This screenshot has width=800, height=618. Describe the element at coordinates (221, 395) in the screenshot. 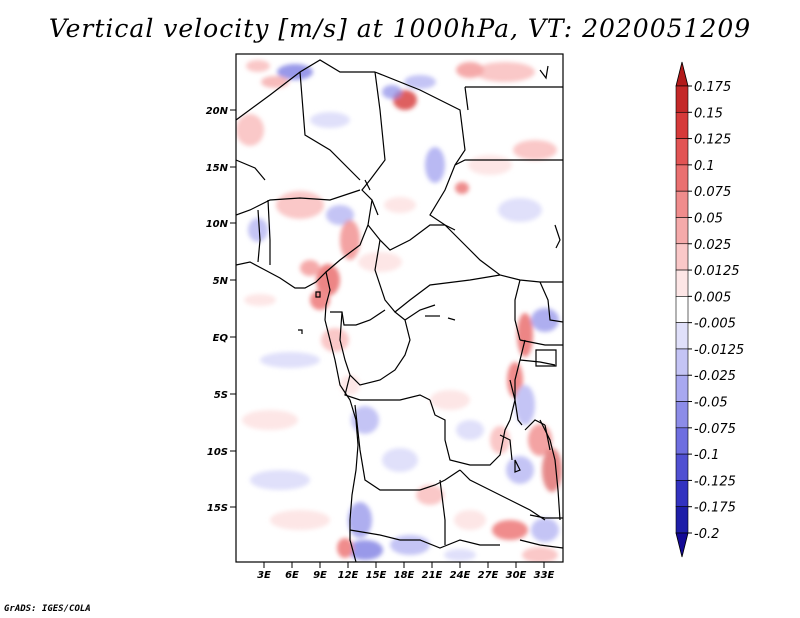

I see `lat-label: 5S` at that location.